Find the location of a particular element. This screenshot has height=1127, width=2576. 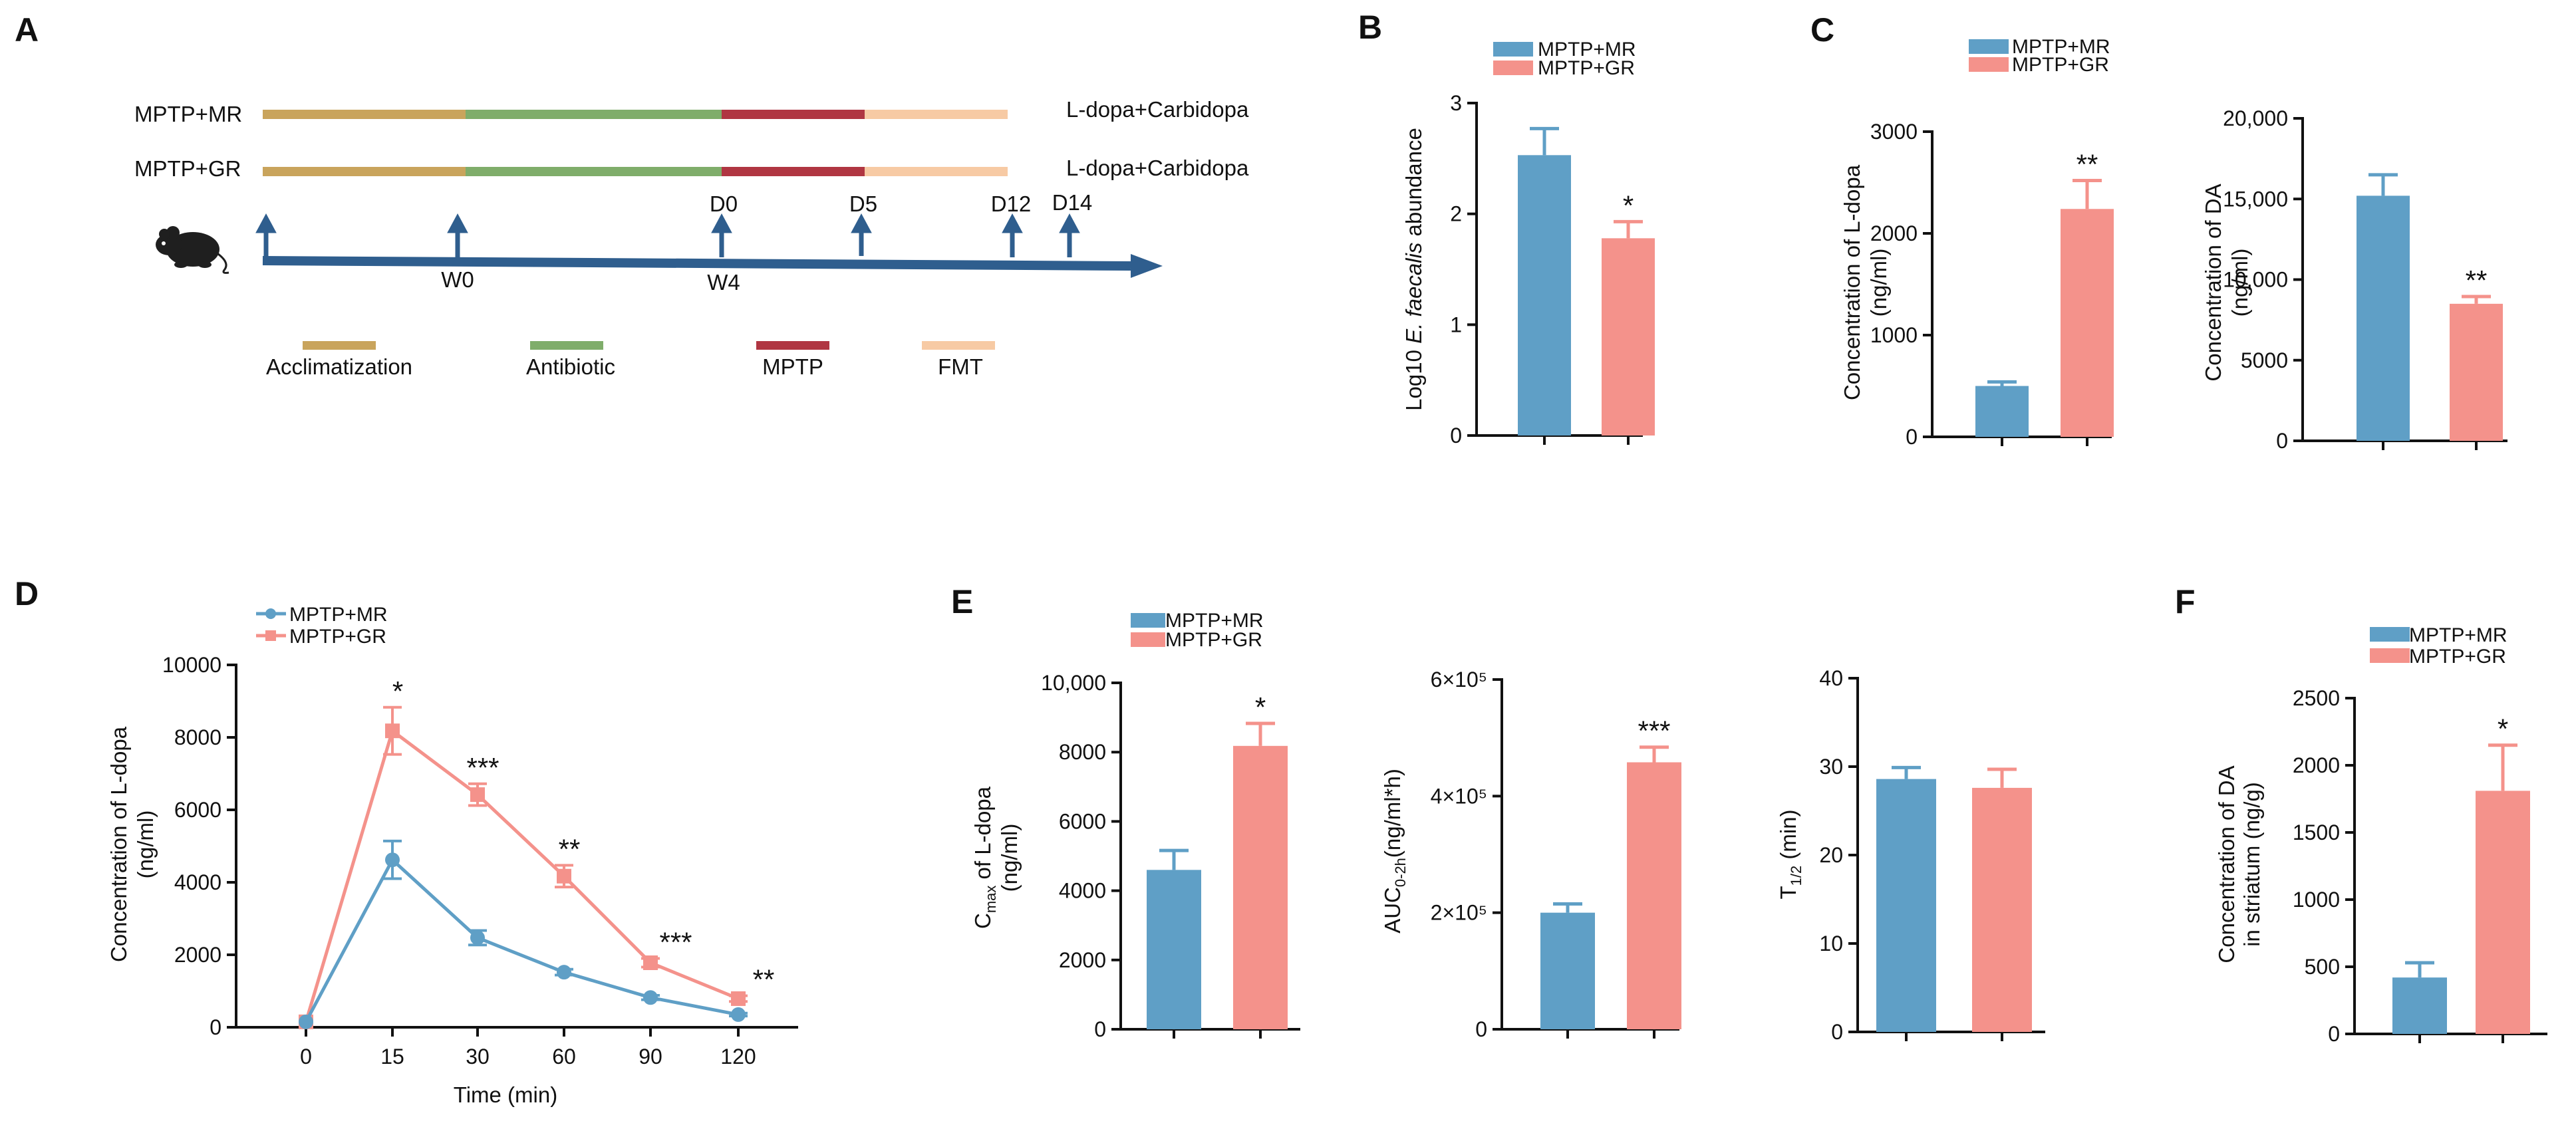

timepoint-d5: D5 is located at coordinates (863, 203).